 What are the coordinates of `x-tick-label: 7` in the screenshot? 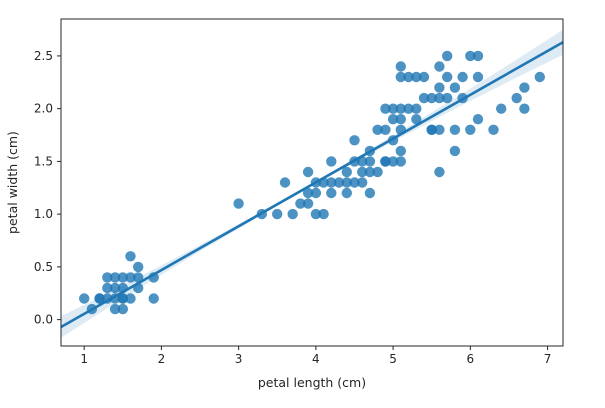 It's located at (548, 359).